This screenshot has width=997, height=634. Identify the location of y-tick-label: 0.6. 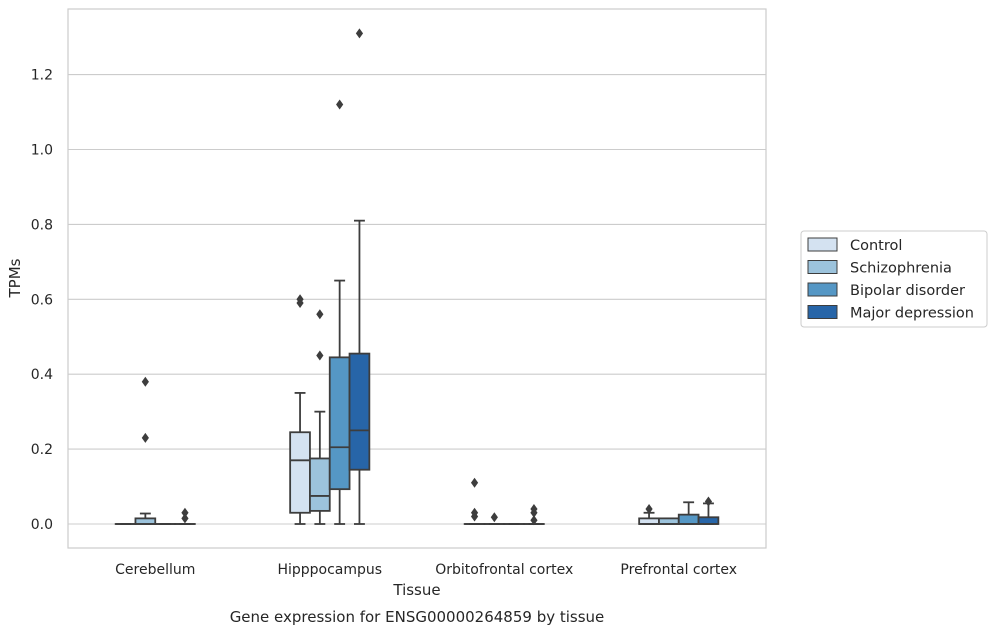
(42, 300).